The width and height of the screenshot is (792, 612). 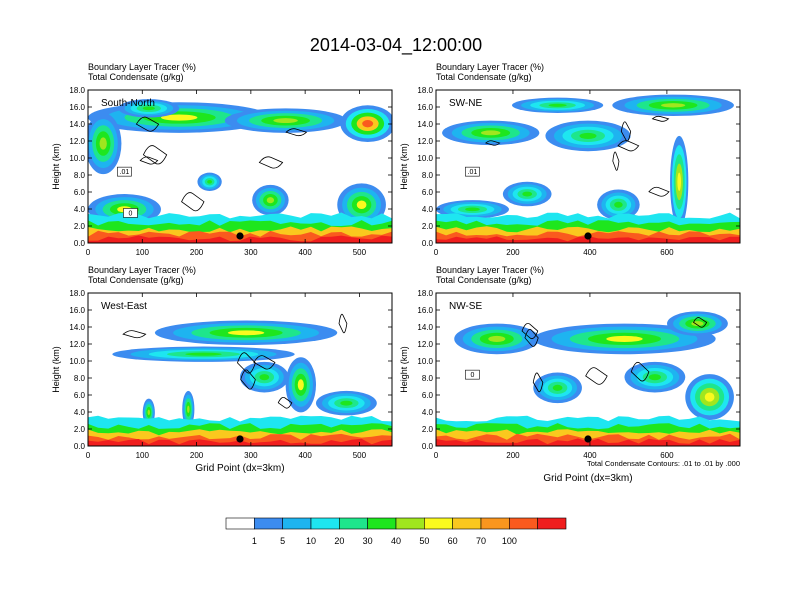 What do you see at coordinates (481, 541) in the screenshot?
I see `colorbar-label: 70` at bounding box center [481, 541].